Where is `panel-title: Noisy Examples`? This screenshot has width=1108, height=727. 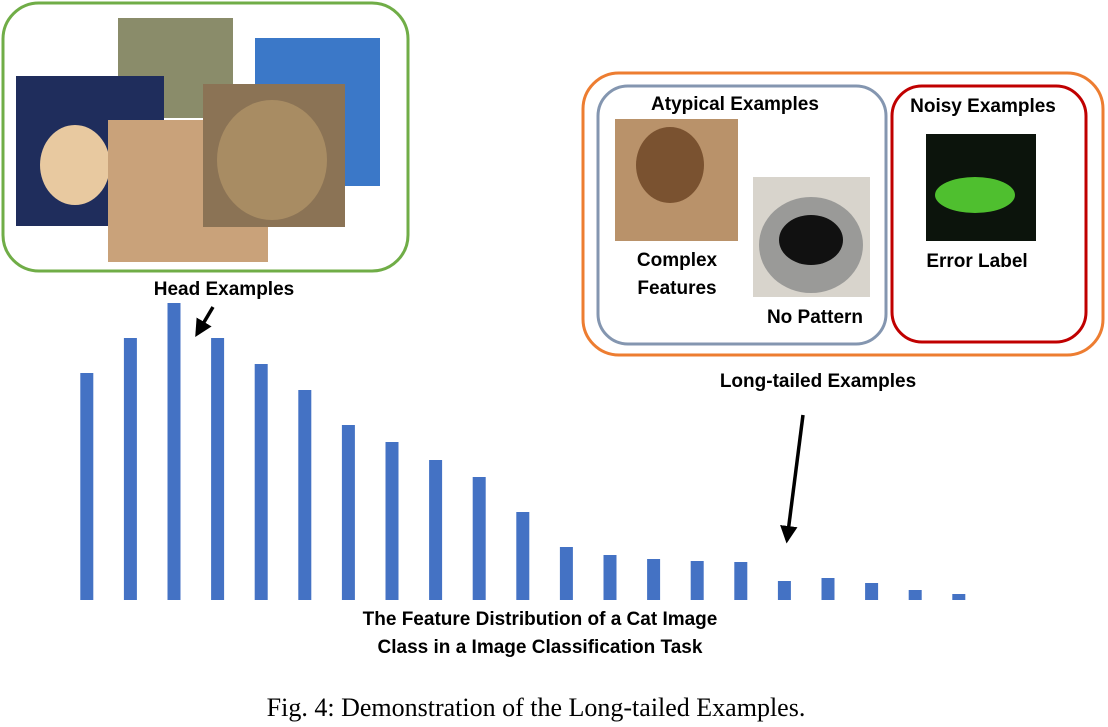 panel-title: Noisy Examples is located at coordinates (983, 106).